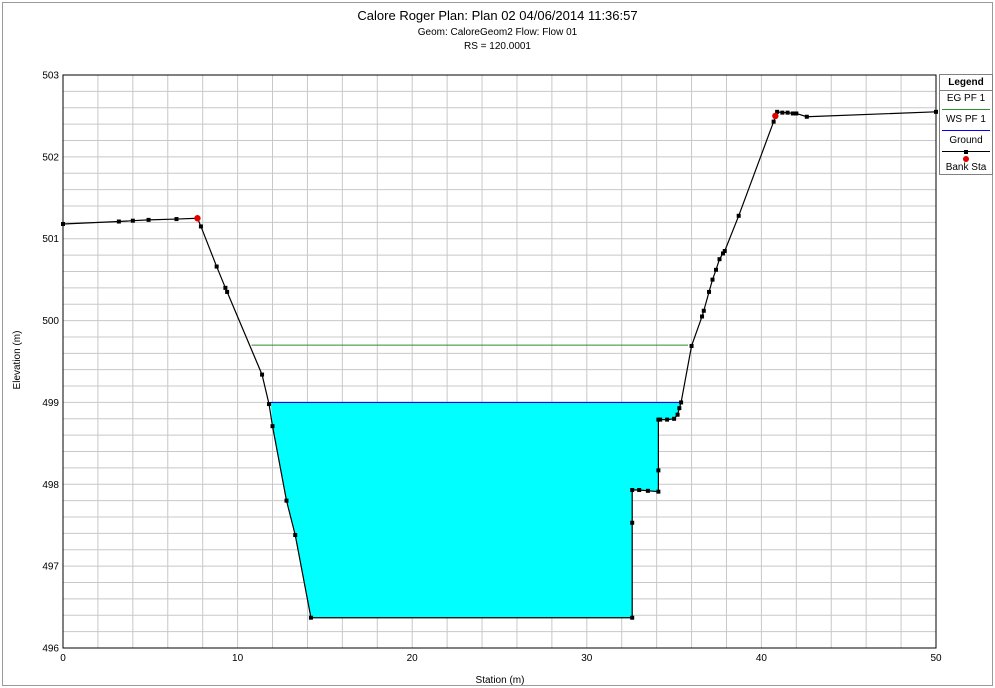 The width and height of the screenshot is (995, 688). I want to click on legend-item-ws: WS PF 1, so click(966, 122).